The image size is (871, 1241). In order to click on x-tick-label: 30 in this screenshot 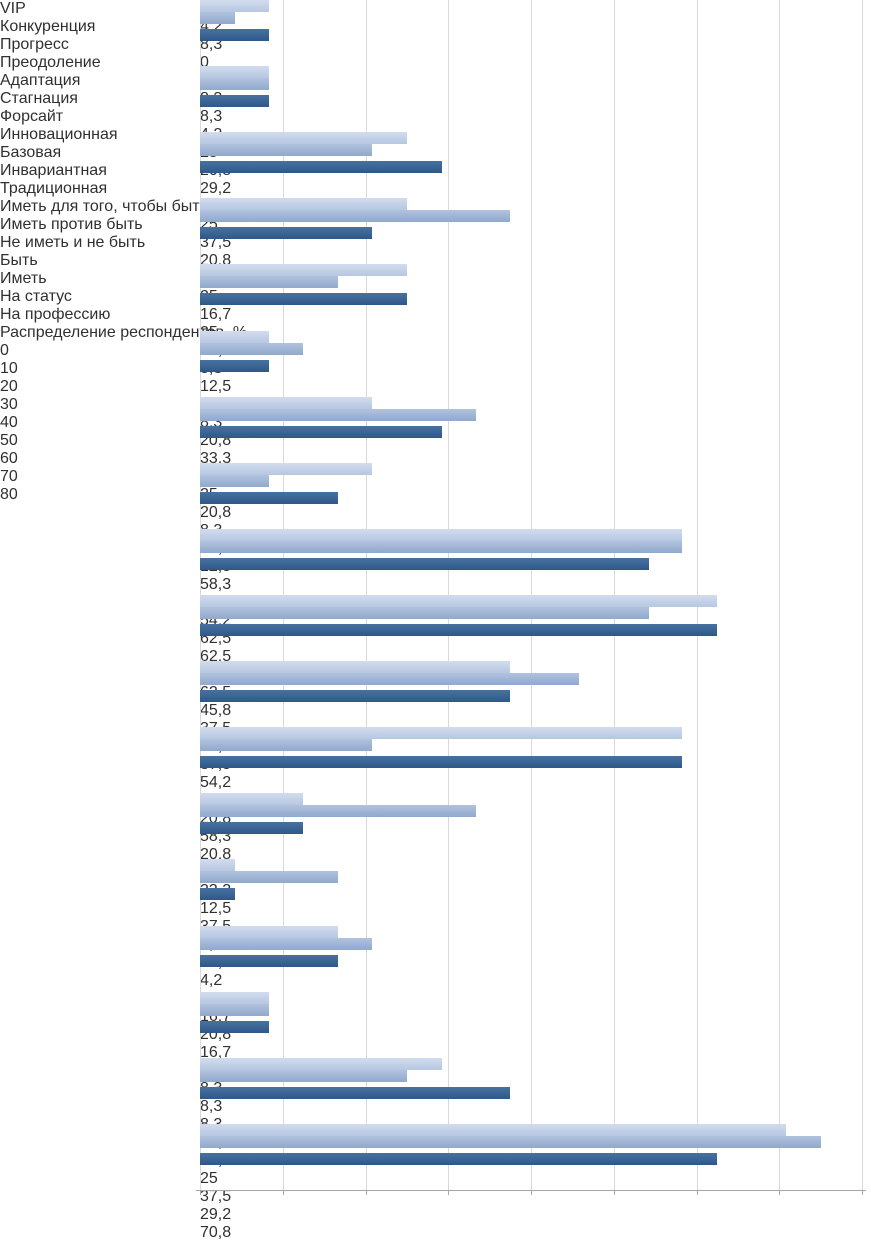, I will do `click(9, 404)`.